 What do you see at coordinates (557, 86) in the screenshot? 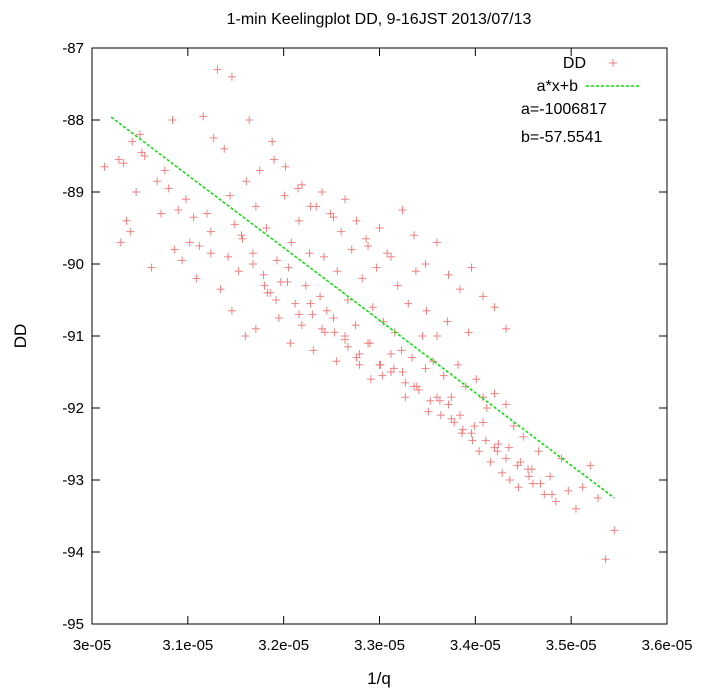
I see `legend-label-fit: a*x+b` at bounding box center [557, 86].